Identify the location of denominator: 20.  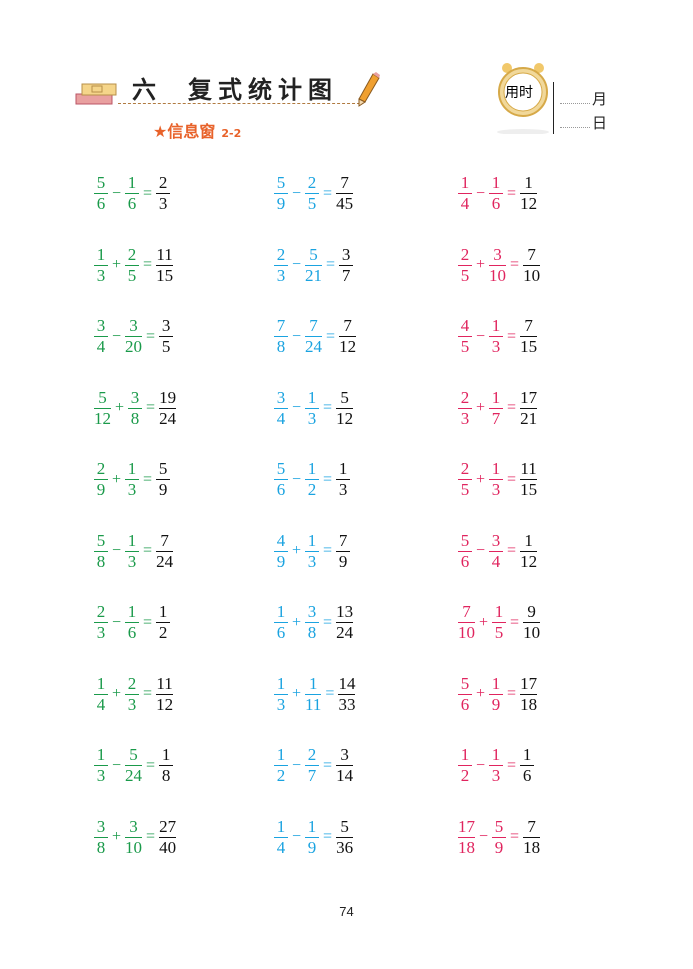
(134, 346).